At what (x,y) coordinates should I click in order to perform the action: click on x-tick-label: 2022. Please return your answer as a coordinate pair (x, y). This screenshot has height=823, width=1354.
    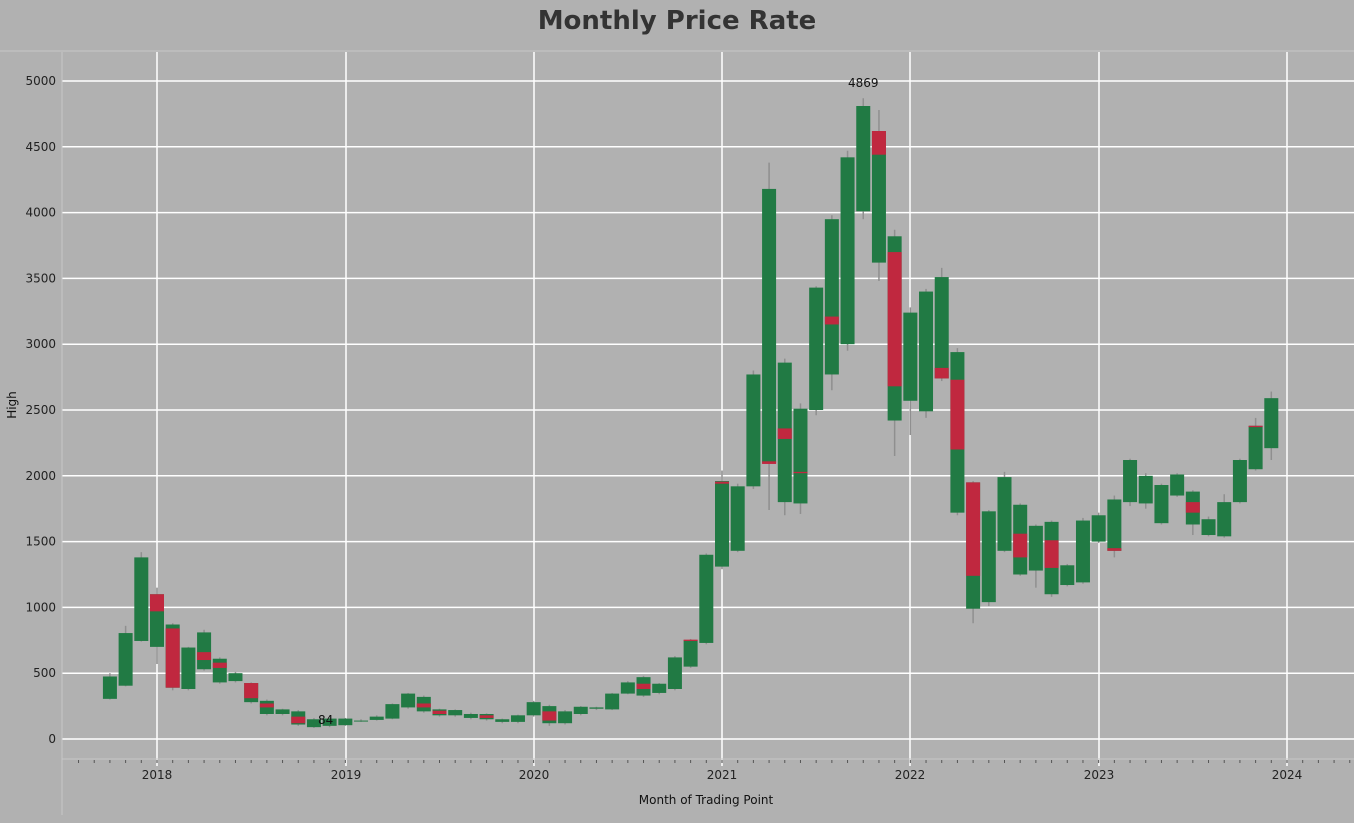
    Looking at the image, I should click on (910, 775).